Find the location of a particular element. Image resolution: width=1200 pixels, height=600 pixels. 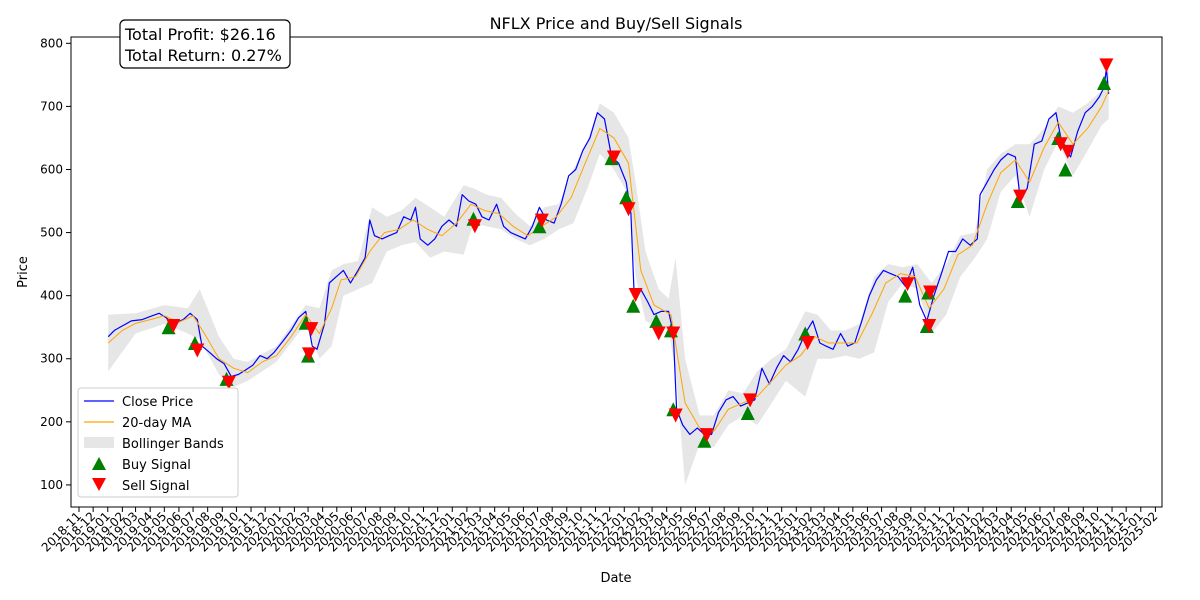

legend-buy-label: Buy Signal is located at coordinates (156, 465).